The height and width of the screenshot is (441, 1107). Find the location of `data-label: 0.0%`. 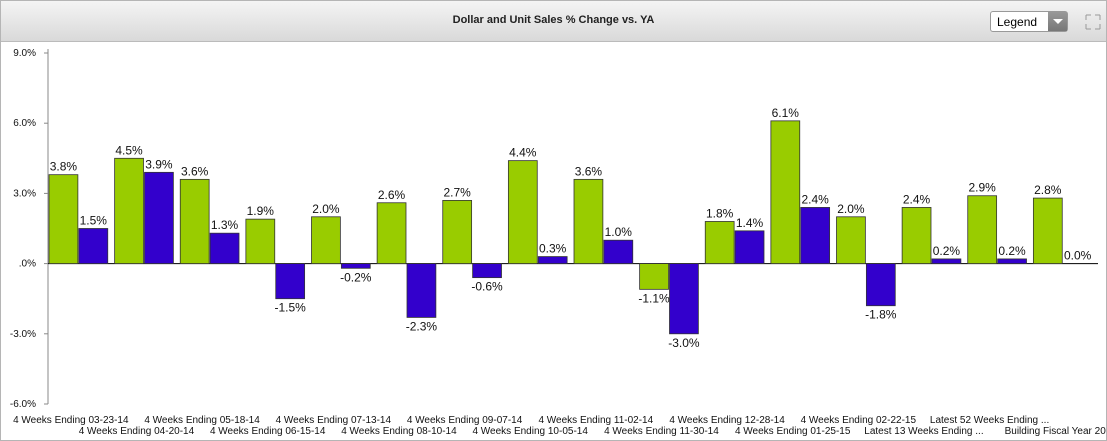

data-label: 0.0% is located at coordinates (1078, 256).